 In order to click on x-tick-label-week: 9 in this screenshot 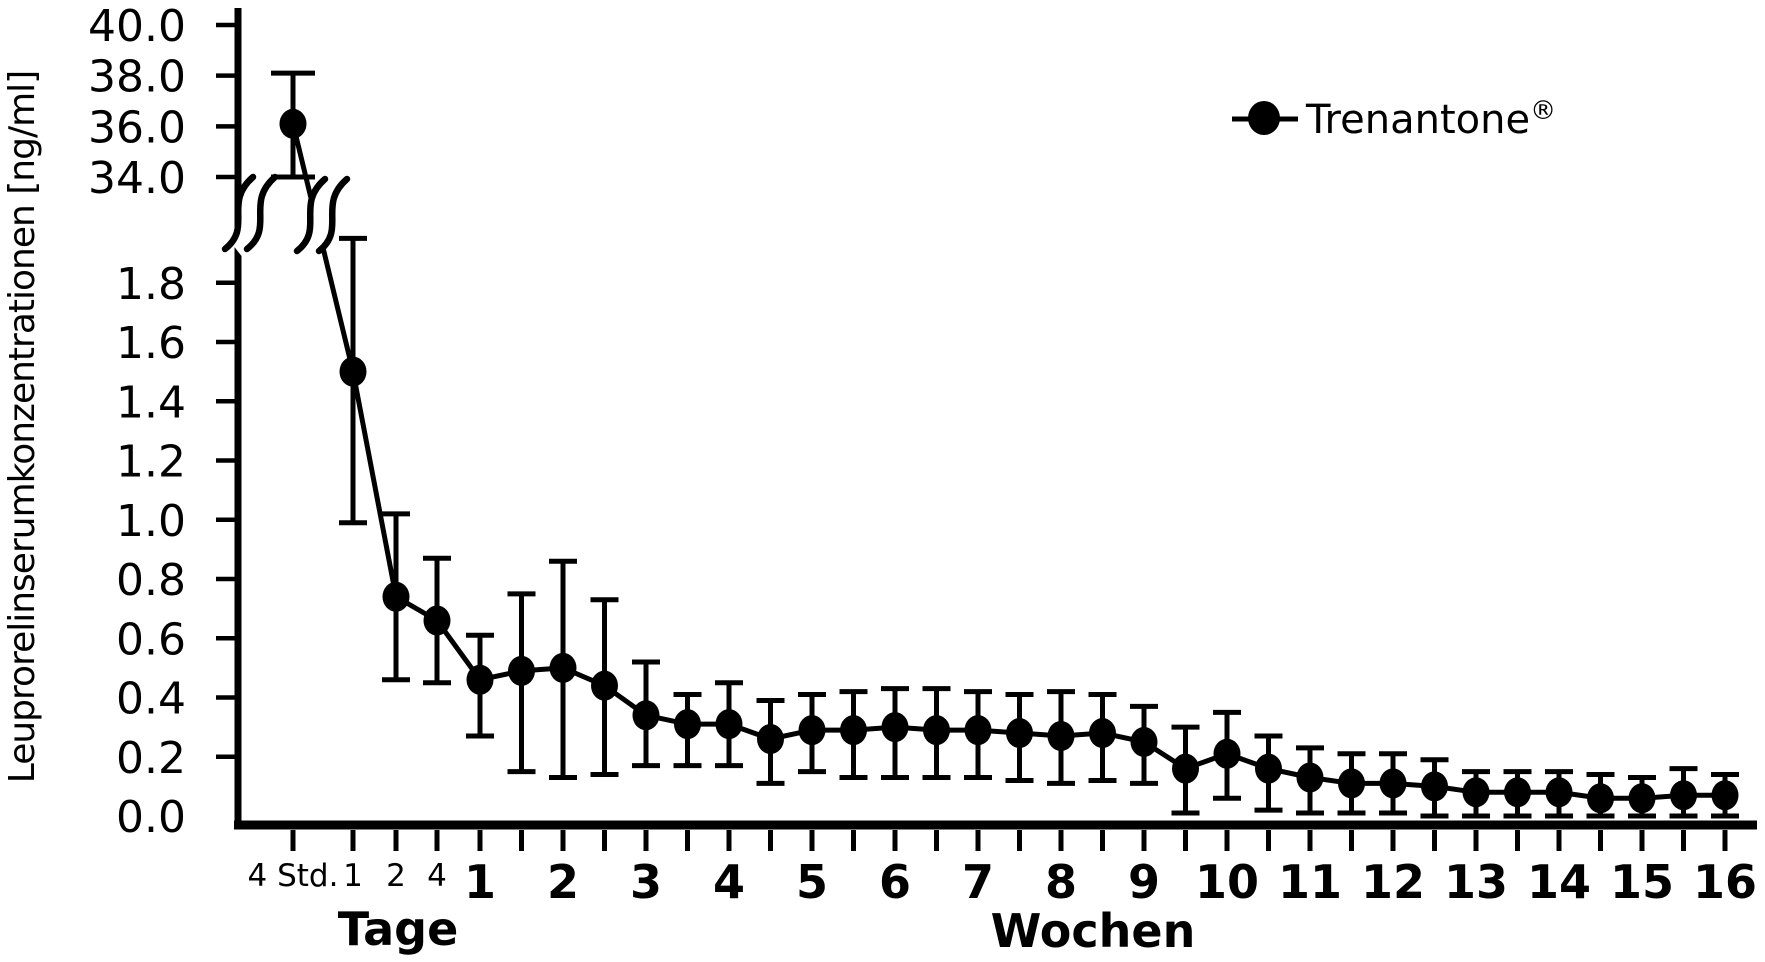, I will do `click(1144, 882)`.